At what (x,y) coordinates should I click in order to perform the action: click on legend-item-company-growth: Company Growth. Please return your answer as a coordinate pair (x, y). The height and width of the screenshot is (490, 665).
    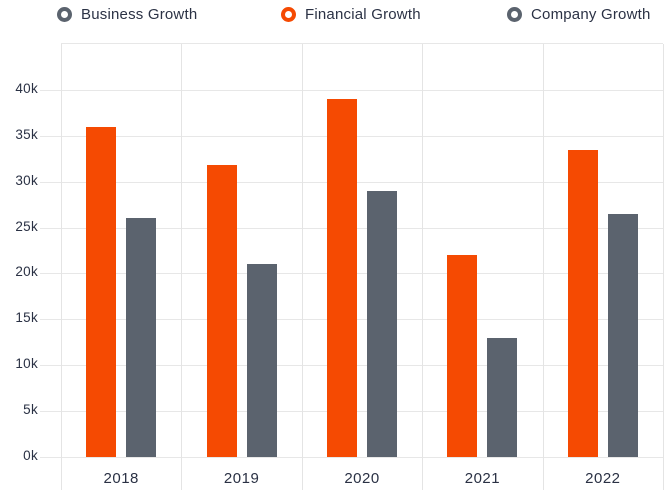
    Looking at the image, I should click on (579, 14).